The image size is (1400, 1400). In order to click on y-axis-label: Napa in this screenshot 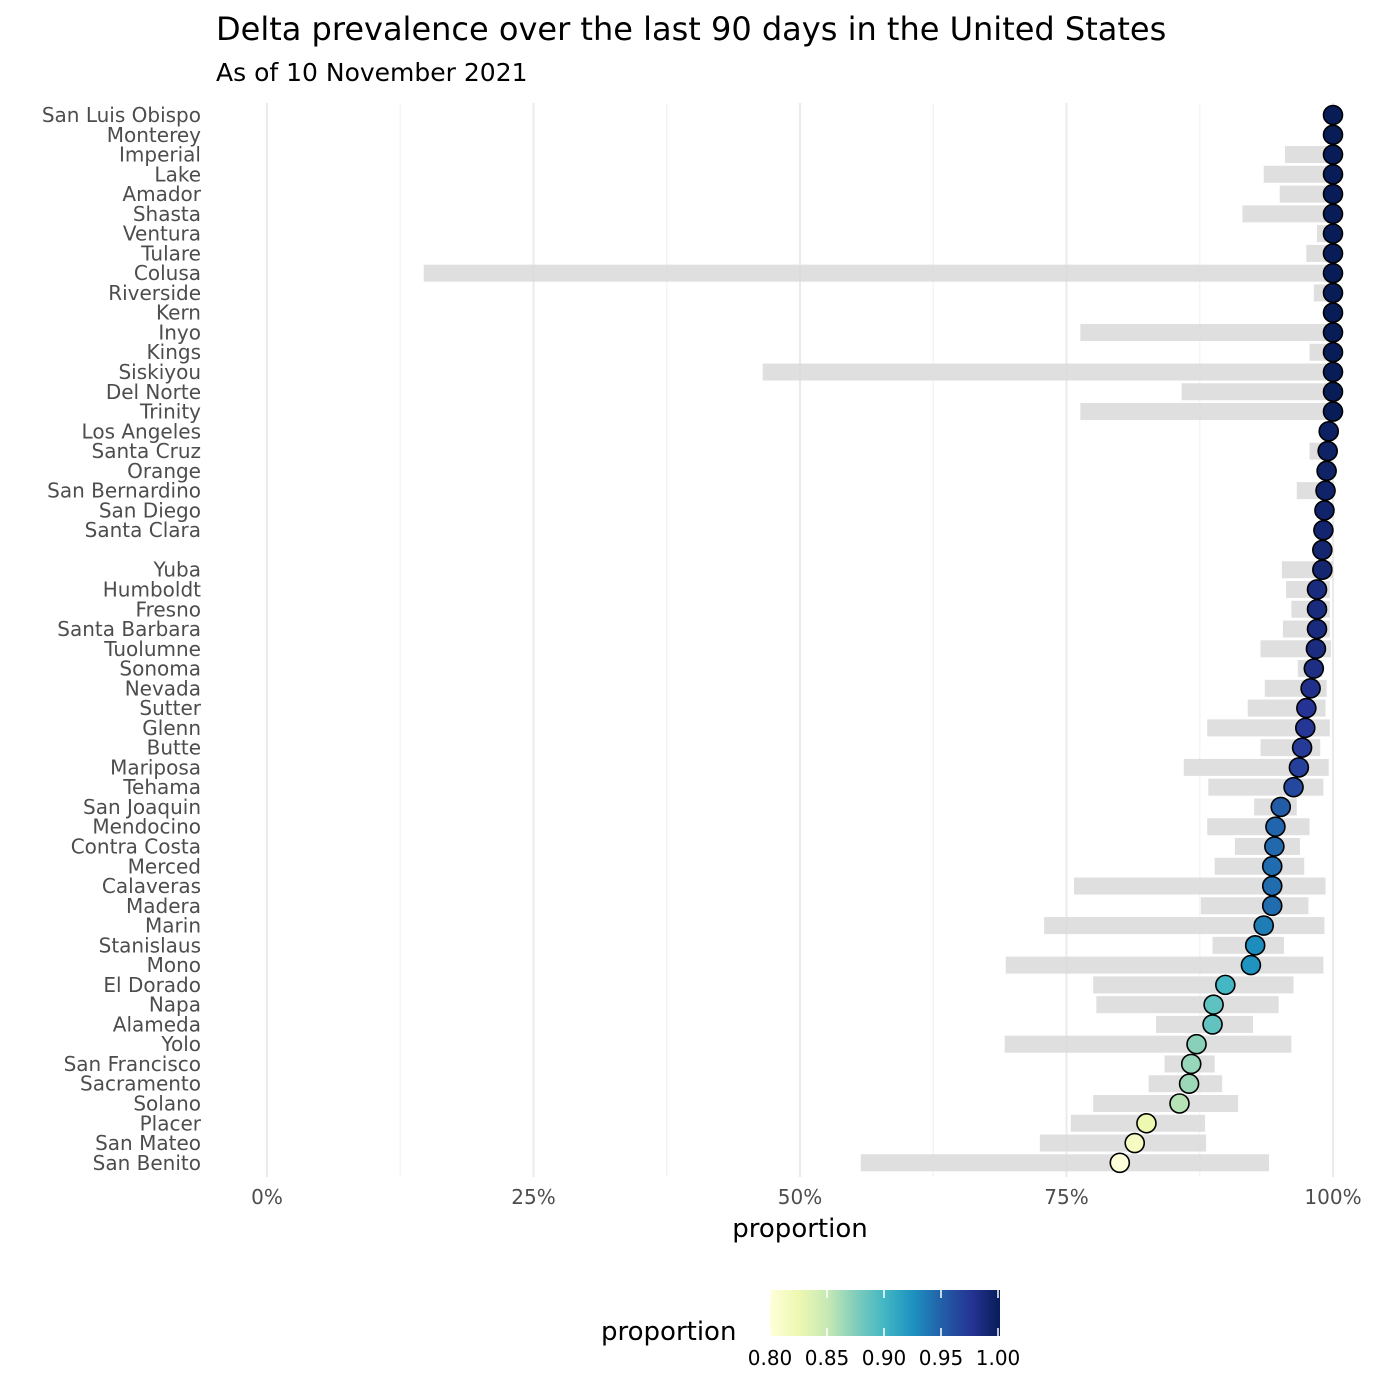, I will do `click(175, 1005)`.